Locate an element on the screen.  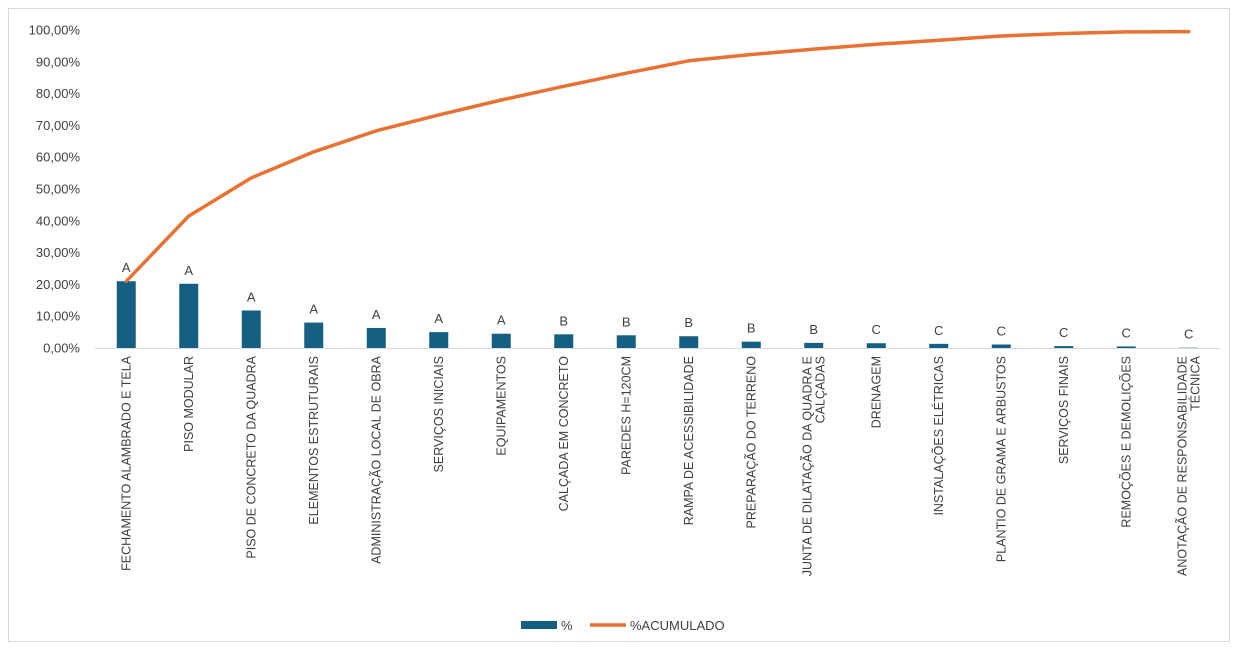
x-tick-label-line: TÉCNICA is located at coordinates (1194, 383).